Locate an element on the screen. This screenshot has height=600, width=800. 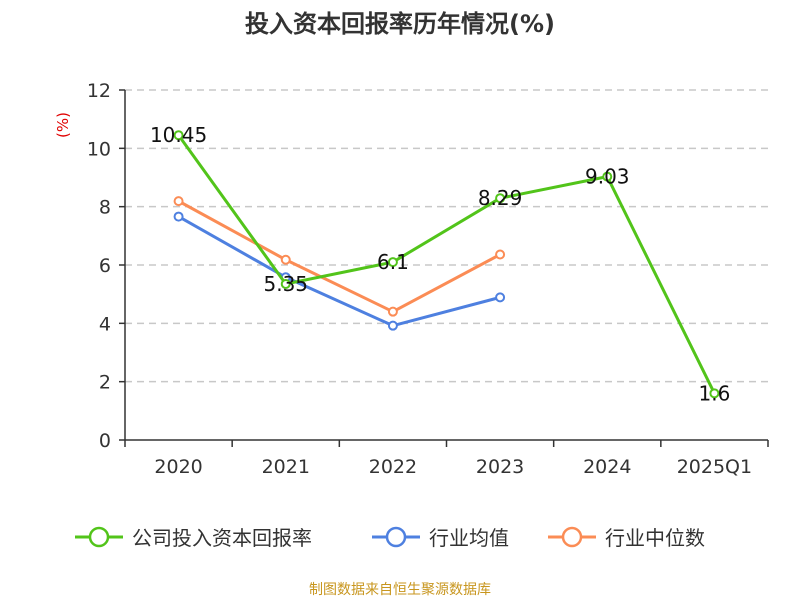
series-行业均值 is located at coordinates (339, 271).